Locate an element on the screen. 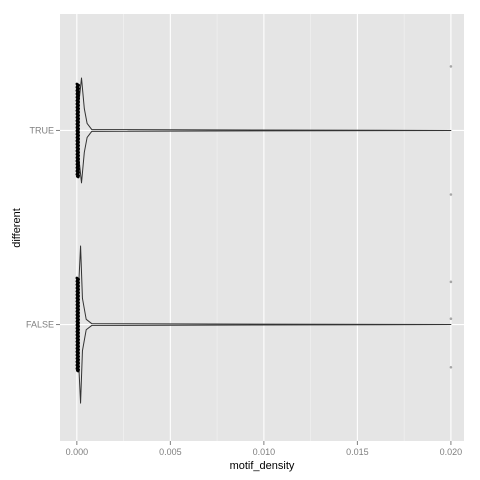 This screenshot has height=480, width=480. x-axis-title: motif_density is located at coordinates (262, 466).